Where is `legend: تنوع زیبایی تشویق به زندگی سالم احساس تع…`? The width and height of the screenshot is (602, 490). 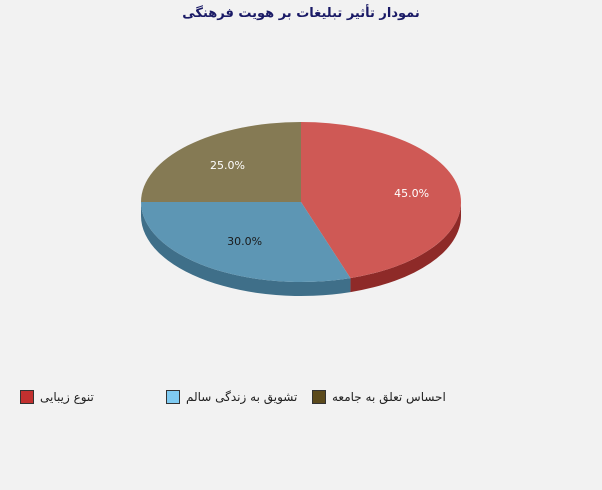 legend: تنوع زیبایی تشویق به زندگی سالم احساس تع… is located at coordinates (301, 398).